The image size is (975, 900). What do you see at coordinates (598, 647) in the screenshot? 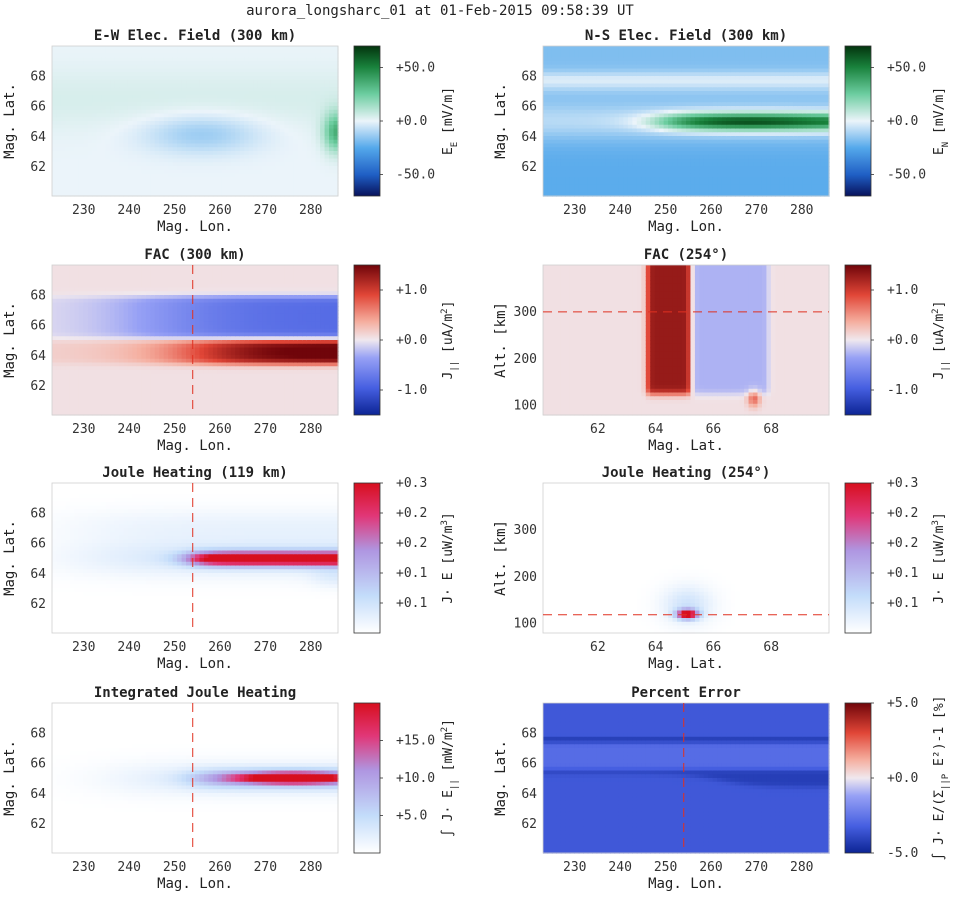
I see `x-tick-label: 62` at bounding box center [598, 647].